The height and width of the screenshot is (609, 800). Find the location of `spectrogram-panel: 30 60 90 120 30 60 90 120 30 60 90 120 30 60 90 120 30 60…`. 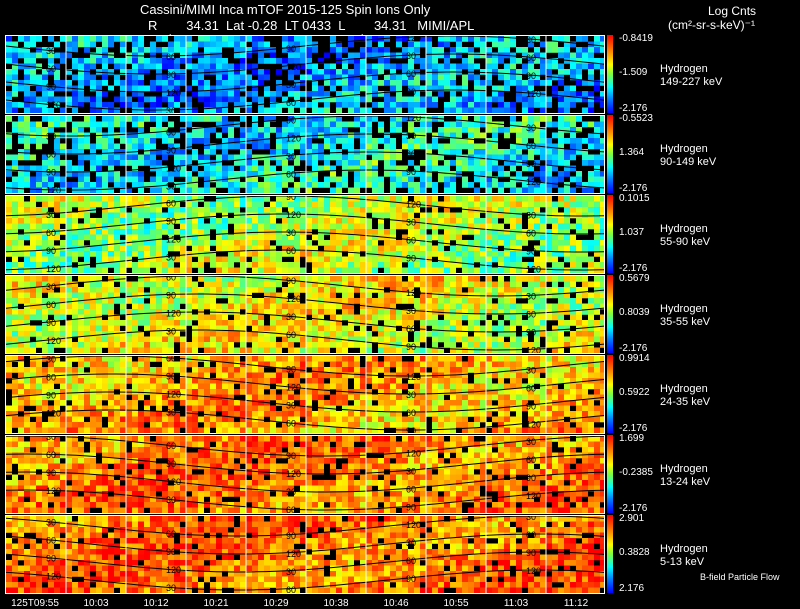

spectrogram-panel: 30 60 90 120 30 60 90 120 30 60 90 120 30 60 90 120 30 60… is located at coordinates (305, 394).